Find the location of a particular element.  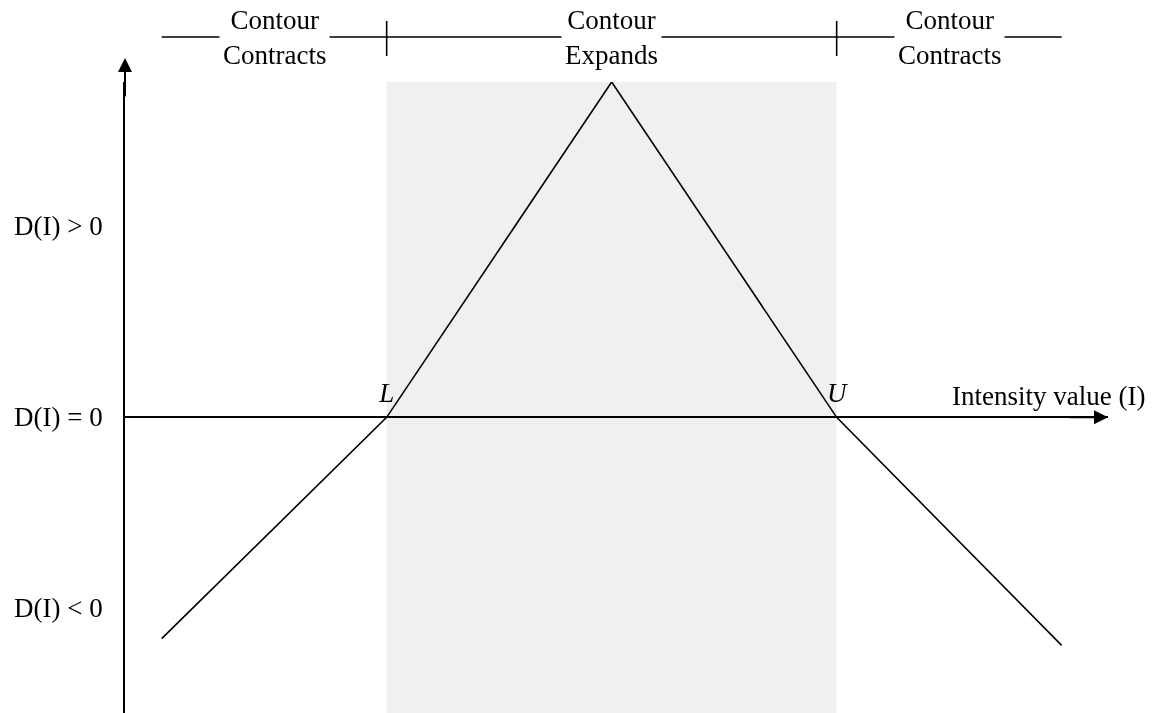

text: D(I) < 0 is located at coordinates (58, 608).